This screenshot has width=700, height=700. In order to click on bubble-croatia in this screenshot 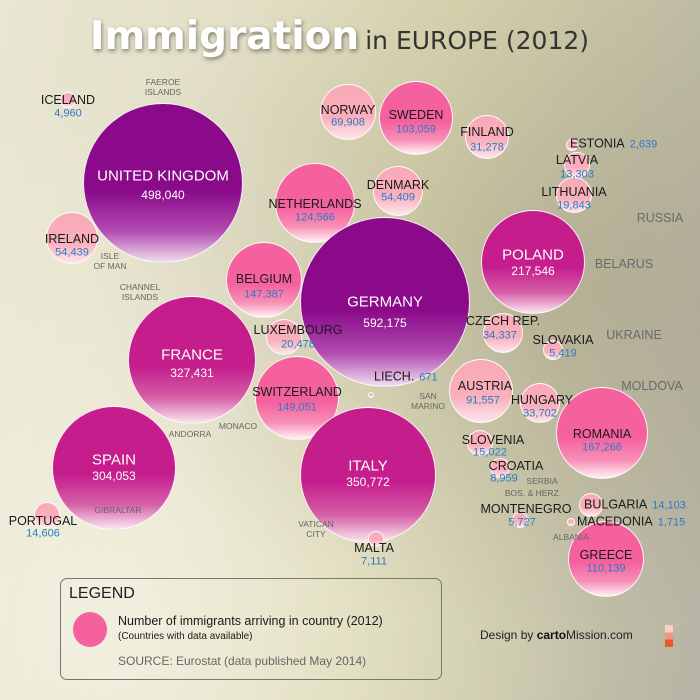, I will do `click(500, 468)`.